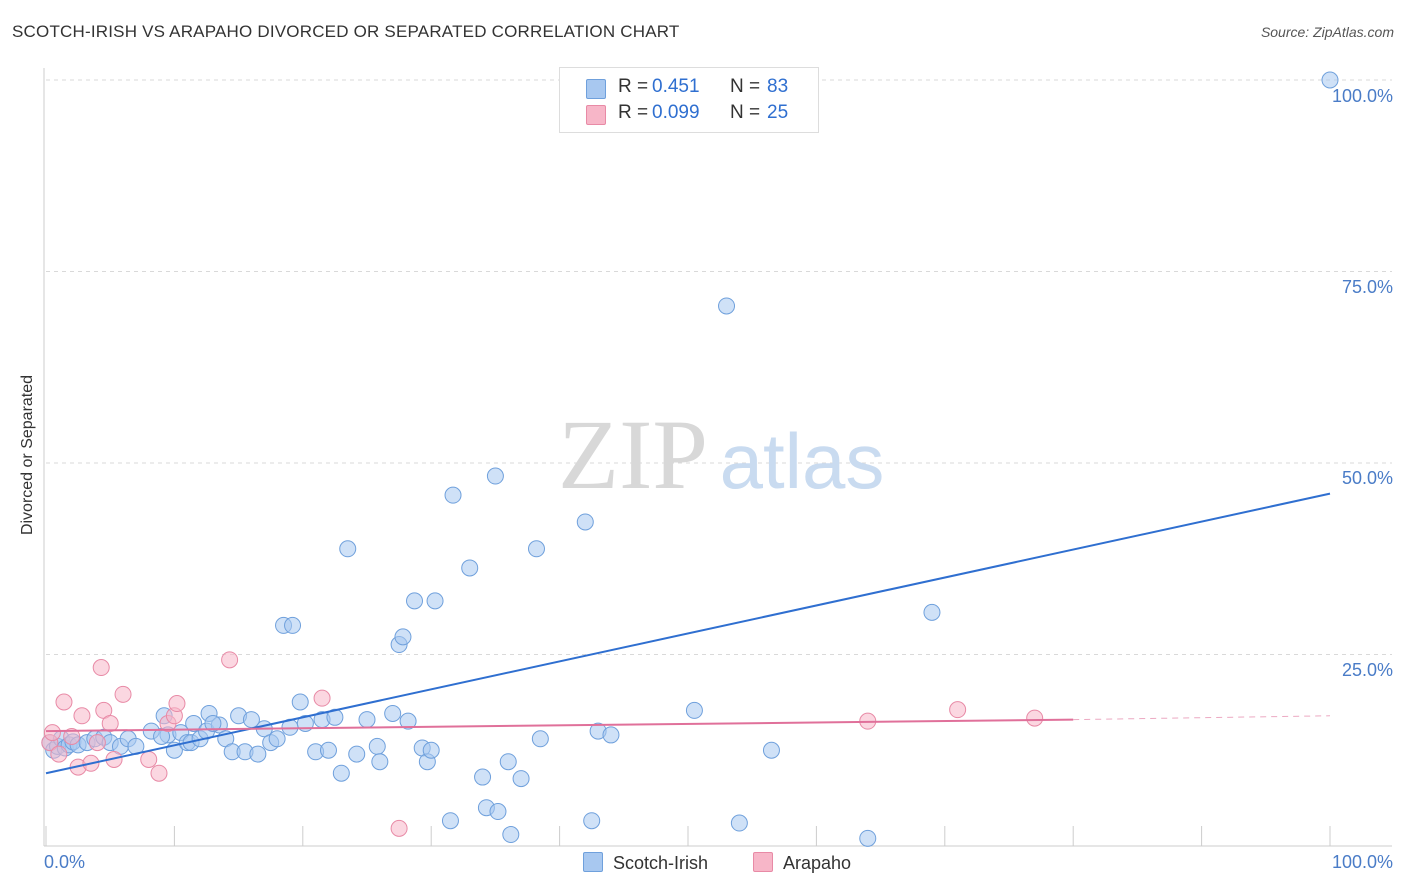 This screenshot has width=1406, height=892. I want to click on legend-r-value: 0.451, so click(676, 86).